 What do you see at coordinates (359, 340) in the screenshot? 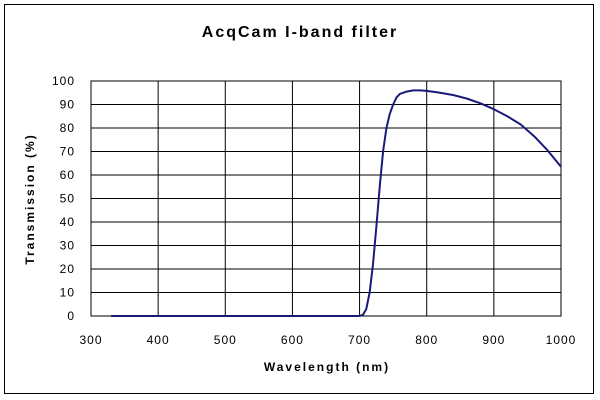
I see `x-tick-label: 700` at bounding box center [359, 340].